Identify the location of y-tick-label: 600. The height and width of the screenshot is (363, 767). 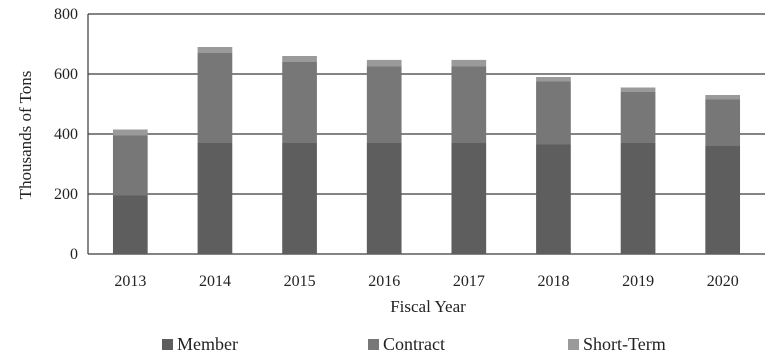
(66, 74).